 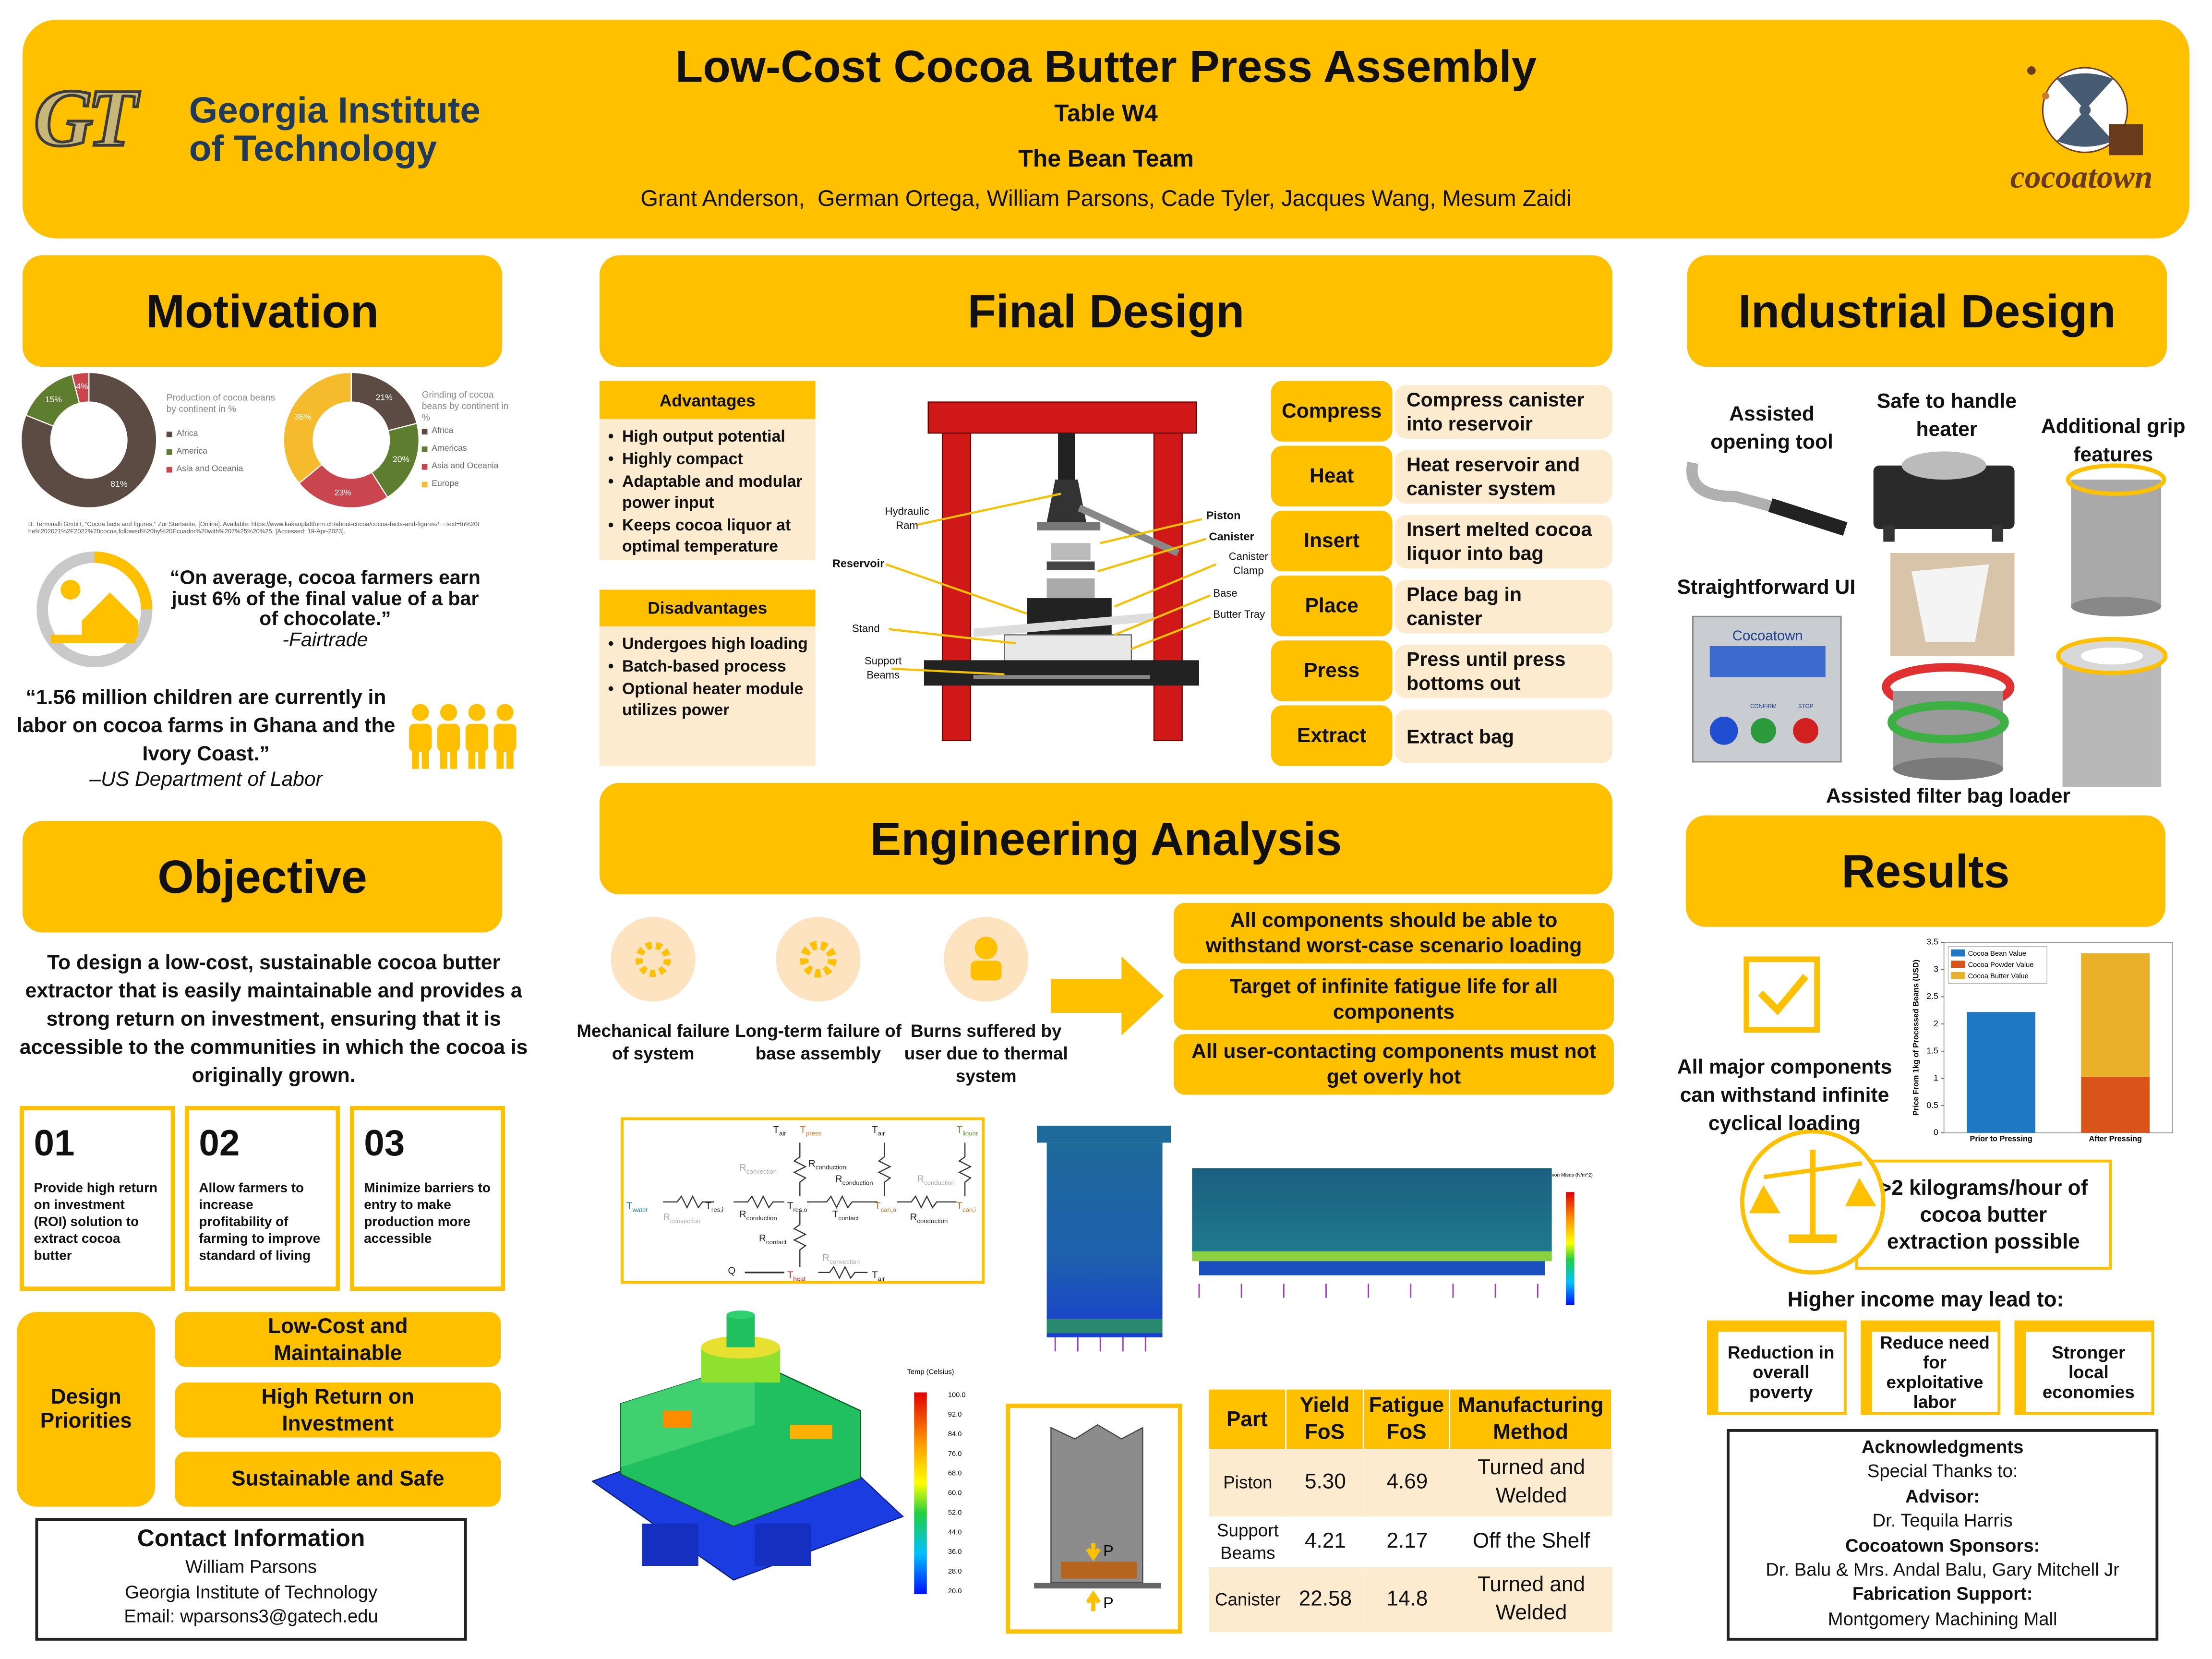 What do you see at coordinates (796, 1276) in the screenshot?
I see `thermal-label: Theat` at bounding box center [796, 1276].